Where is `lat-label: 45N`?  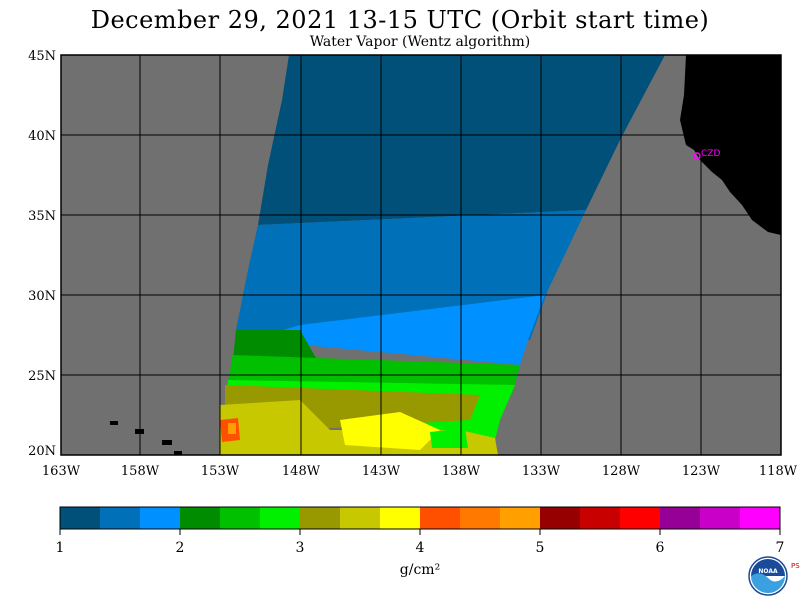
lat-label: 45N is located at coordinates (42, 56).